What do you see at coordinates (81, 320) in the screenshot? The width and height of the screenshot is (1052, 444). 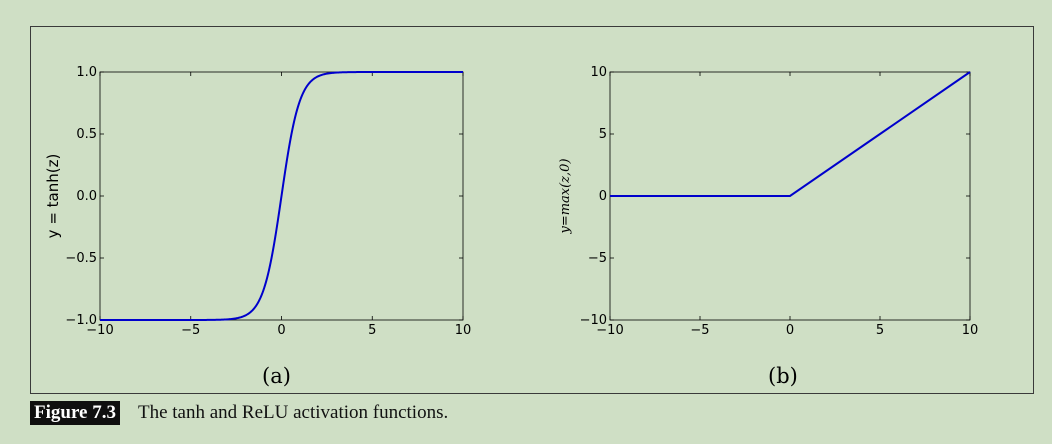 I see `y-tick-label: −1.0` at bounding box center [81, 320].